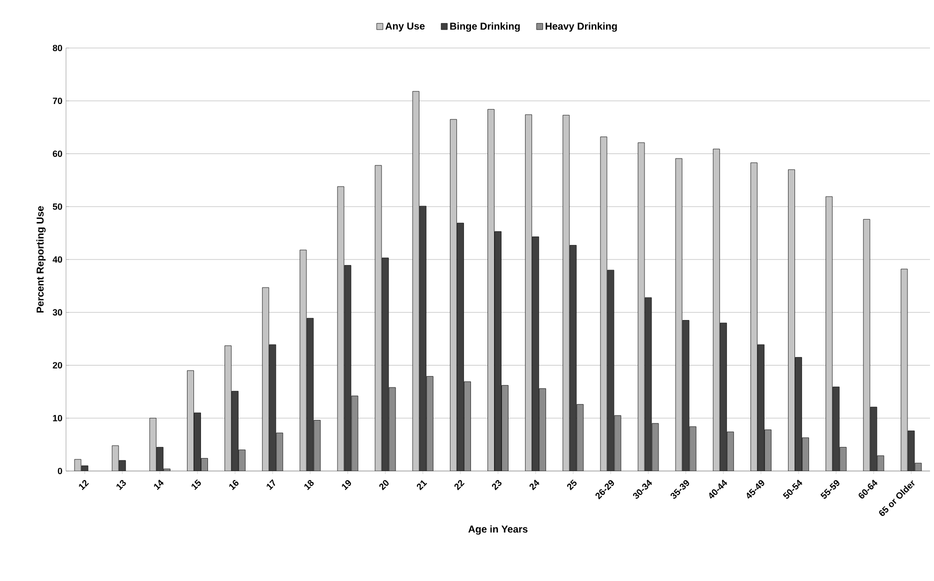 This screenshot has height=581, width=934. I want to click on x-tick-label: 14, so click(159, 485).